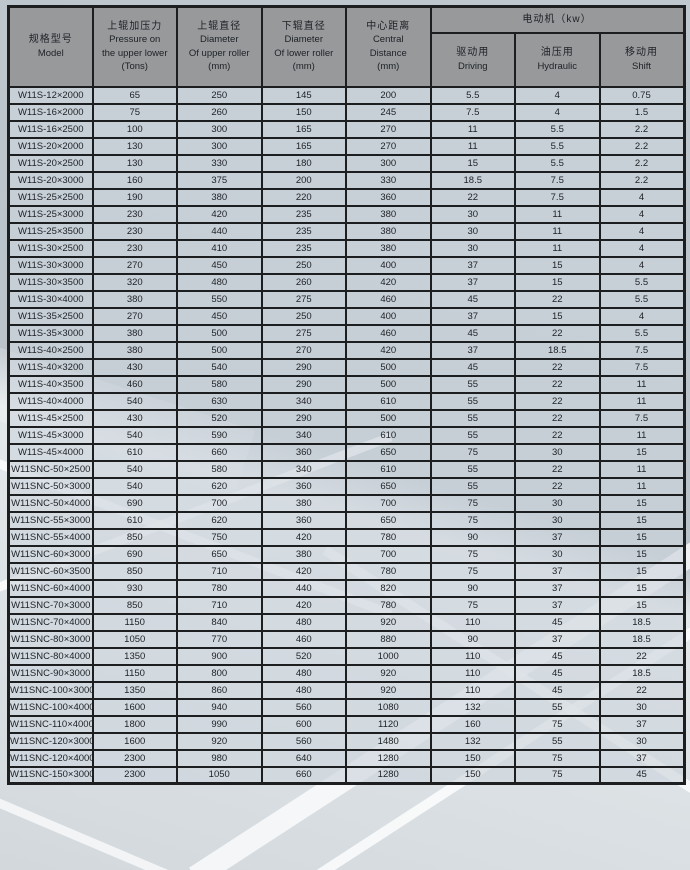 The image size is (690, 870). I want to click on background-stripe, so click(119, 826).